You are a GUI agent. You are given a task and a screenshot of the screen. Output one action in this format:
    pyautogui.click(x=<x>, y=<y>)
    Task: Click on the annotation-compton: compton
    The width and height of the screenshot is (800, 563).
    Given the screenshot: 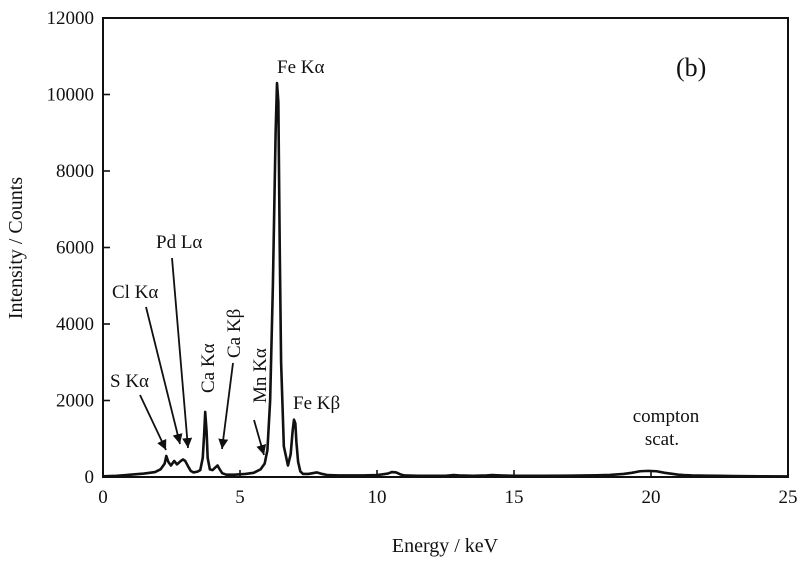 What is the action you would take?
    pyautogui.click(x=666, y=416)
    